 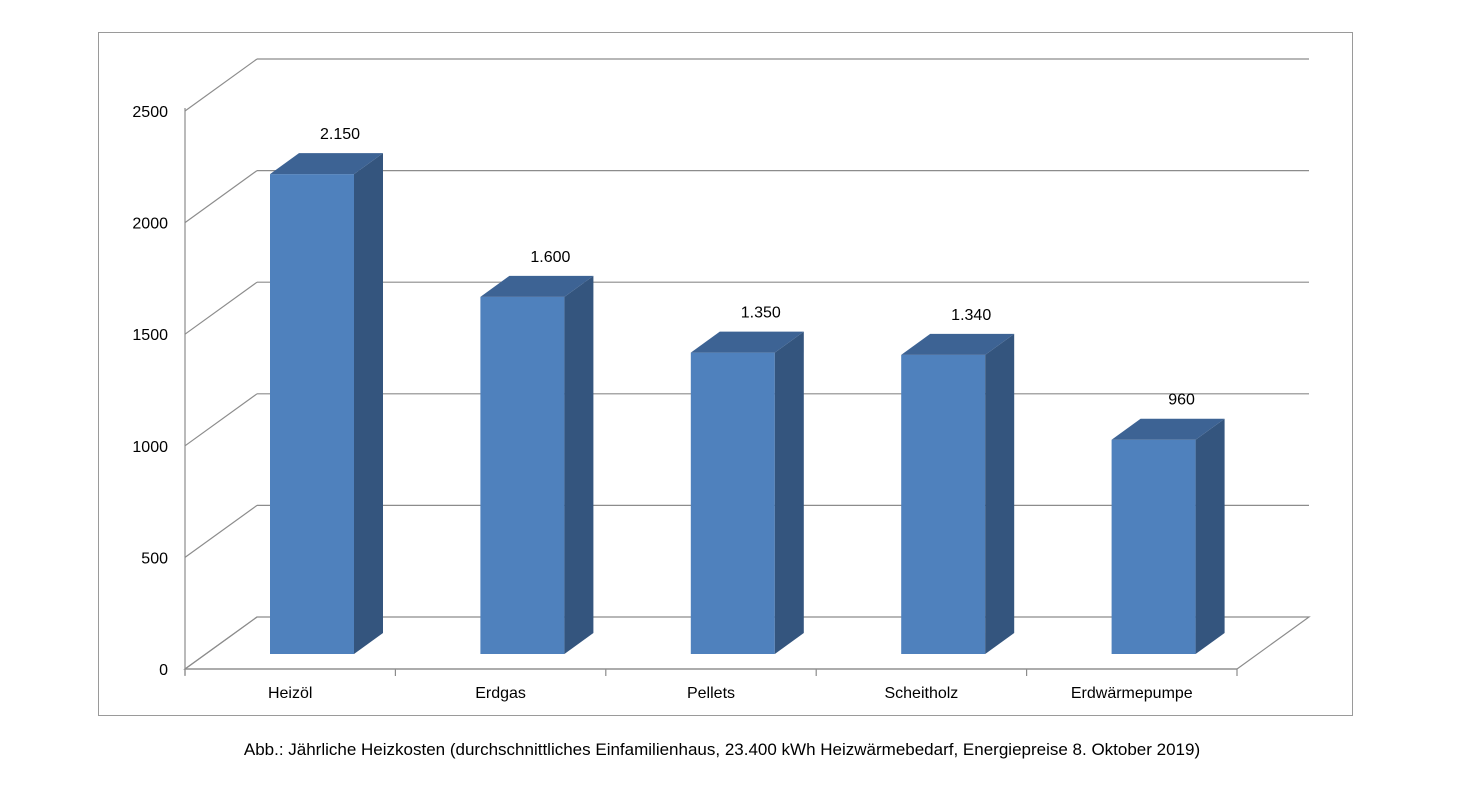 What do you see at coordinates (290, 693) in the screenshot?
I see `x-category-label: Heizöl` at bounding box center [290, 693].